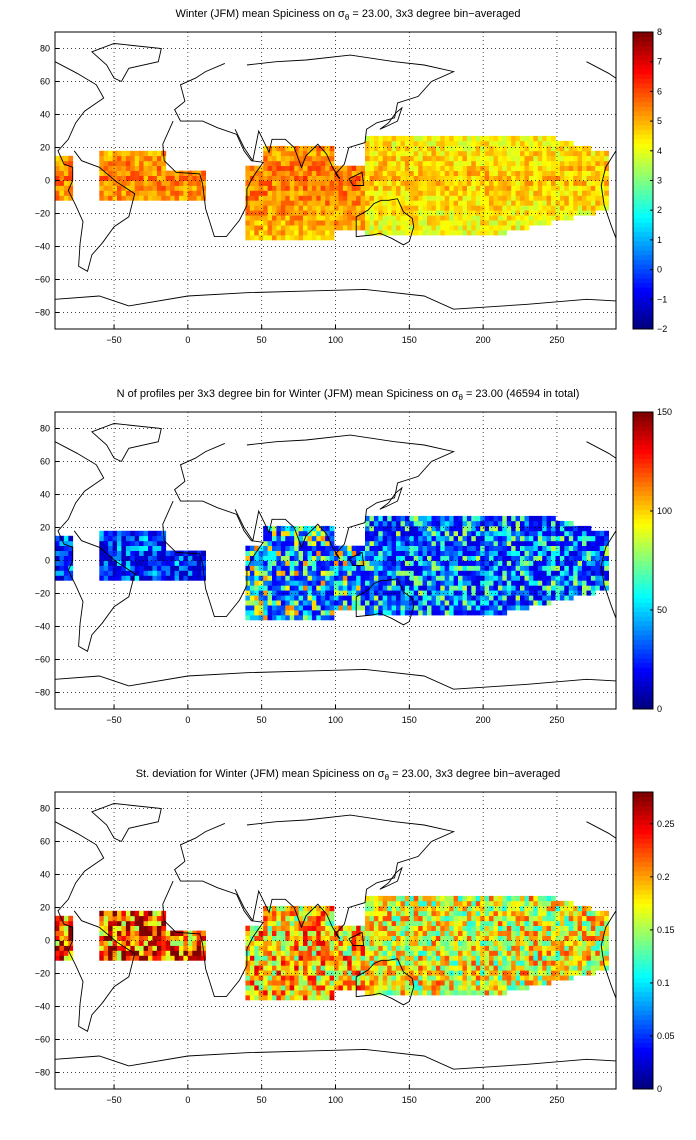 Image resolution: width=696 pixels, height=1140 pixels. Describe the element at coordinates (601, 450) in the screenshot. I see `coastline` at that location.